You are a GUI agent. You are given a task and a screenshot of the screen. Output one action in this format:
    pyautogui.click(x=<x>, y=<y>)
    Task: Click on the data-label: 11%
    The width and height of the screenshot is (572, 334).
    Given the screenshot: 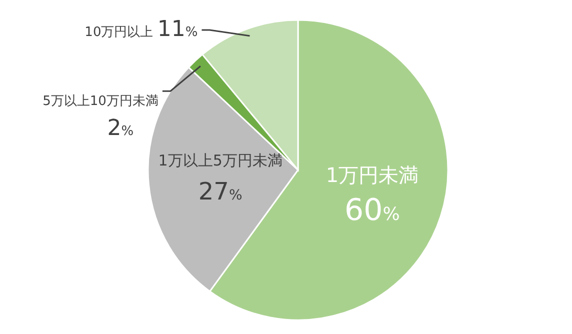 What is the action you would take?
    pyautogui.click(x=177, y=29)
    